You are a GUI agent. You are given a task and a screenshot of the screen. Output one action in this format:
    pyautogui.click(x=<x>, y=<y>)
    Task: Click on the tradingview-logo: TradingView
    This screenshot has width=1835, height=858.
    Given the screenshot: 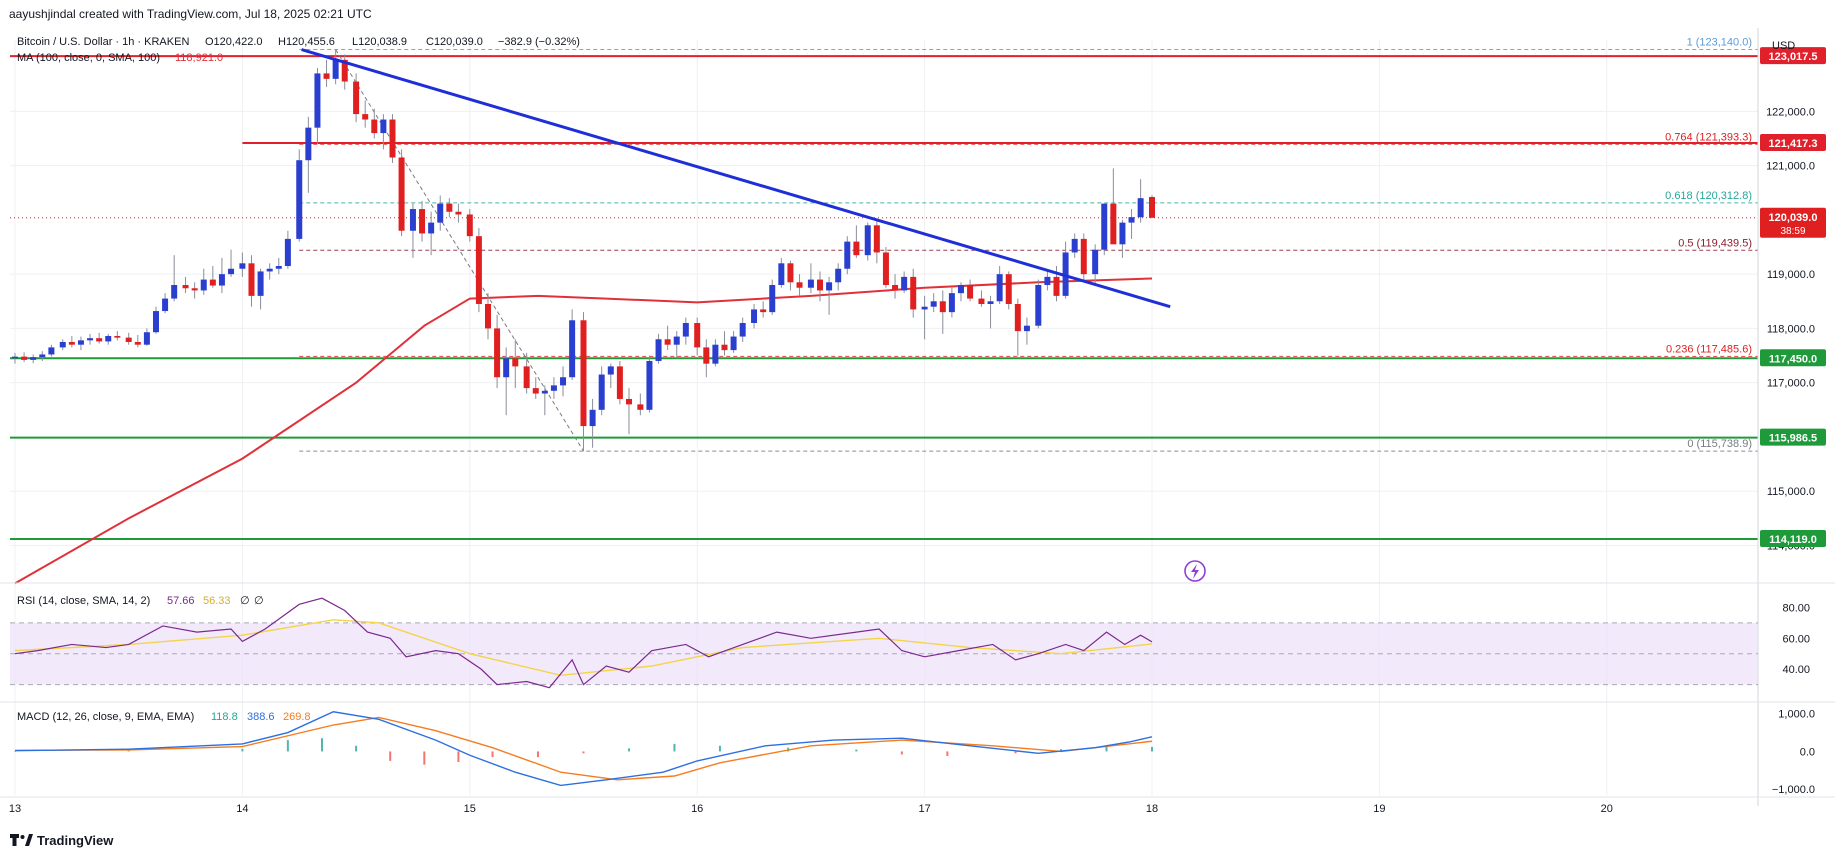 What is the action you would take?
    pyautogui.click(x=62, y=840)
    